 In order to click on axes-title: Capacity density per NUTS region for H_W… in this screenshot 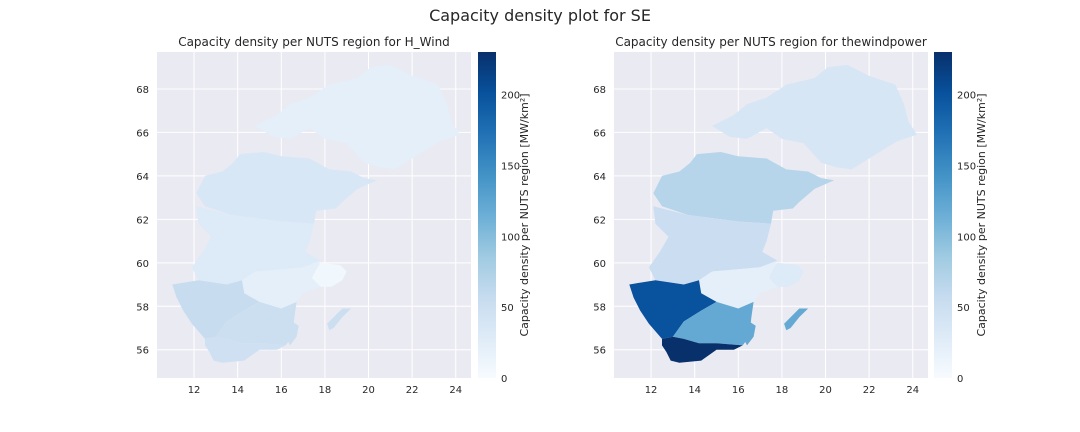, I will do `click(314, 42)`.